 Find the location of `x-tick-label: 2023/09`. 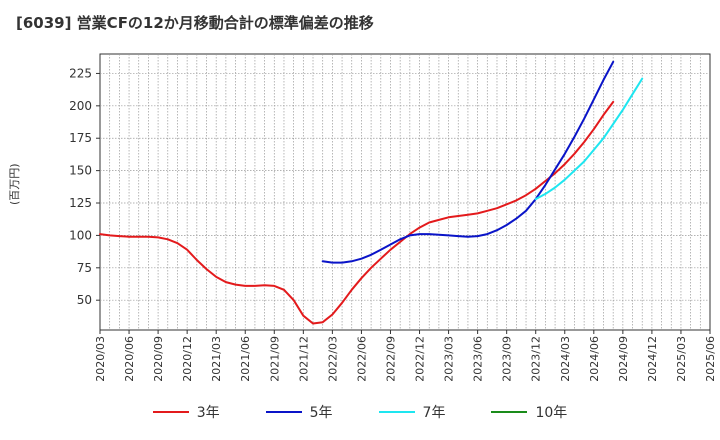

x-tick-label: 2023/09 is located at coordinates (507, 359).